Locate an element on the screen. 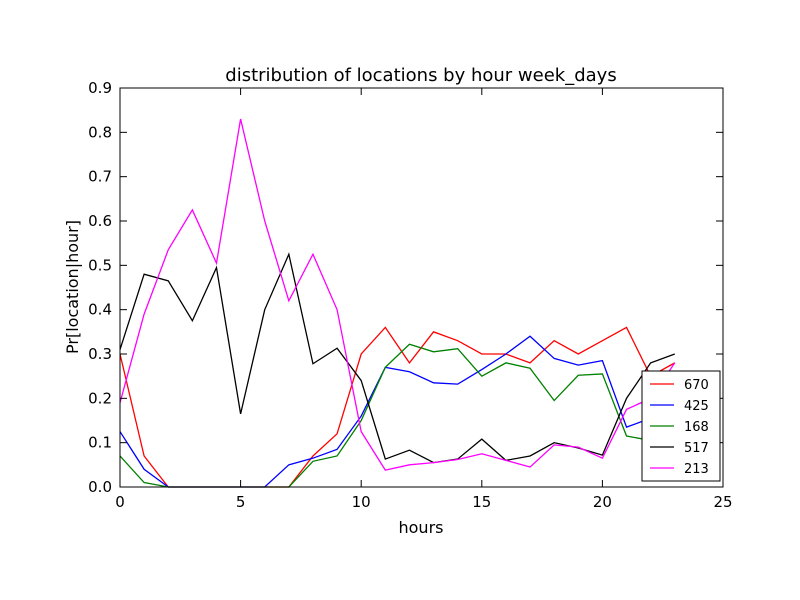  x-tick-label: 20 is located at coordinates (602, 502).